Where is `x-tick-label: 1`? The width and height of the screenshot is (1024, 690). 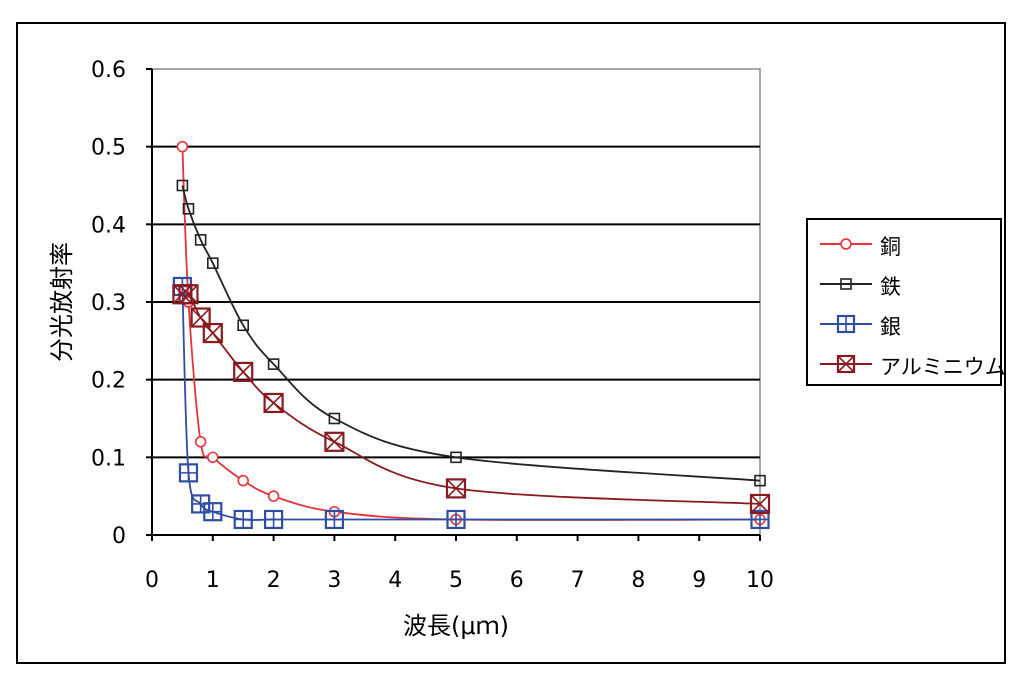 x-tick-label: 1 is located at coordinates (213, 580).